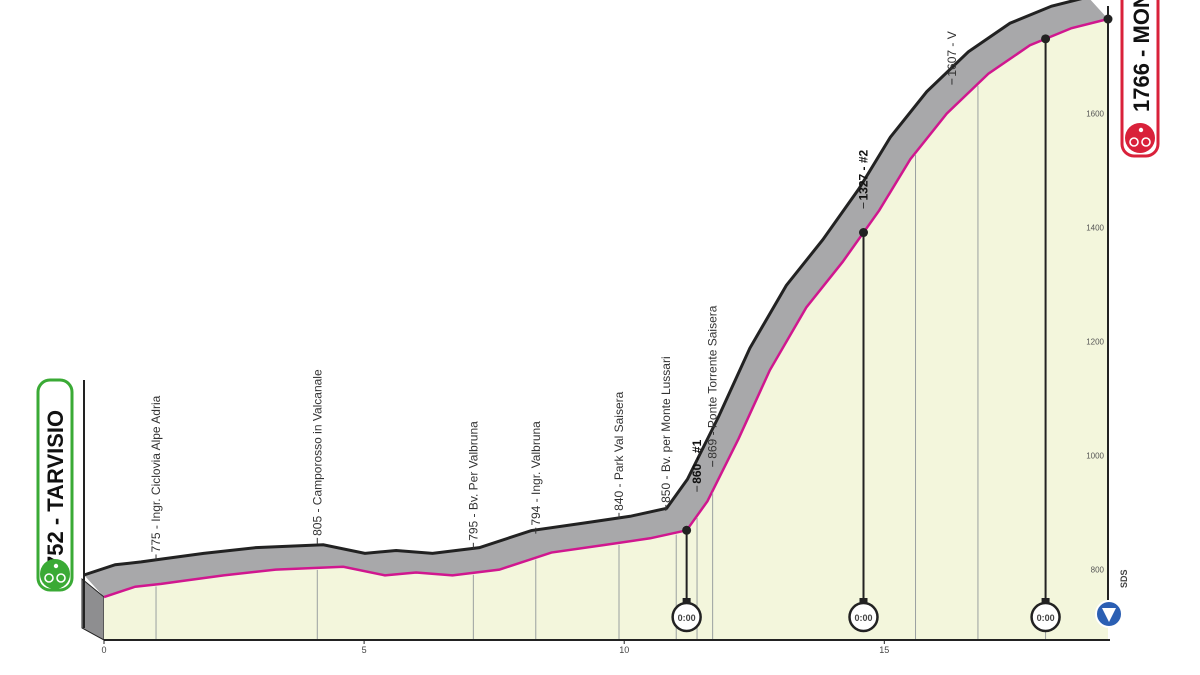 The width and height of the screenshot is (1200, 675). What do you see at coordinates (56, 566) in the screenshot?
I see `start-rider-head` at bounding box center [56, 566].